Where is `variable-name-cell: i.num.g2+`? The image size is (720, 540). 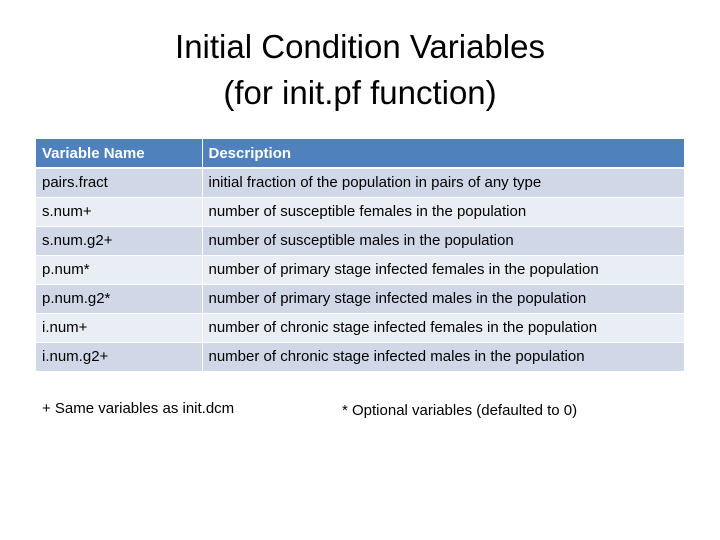
variable-name-cell: i.num.g2+ is located at coordinates (119, 357).